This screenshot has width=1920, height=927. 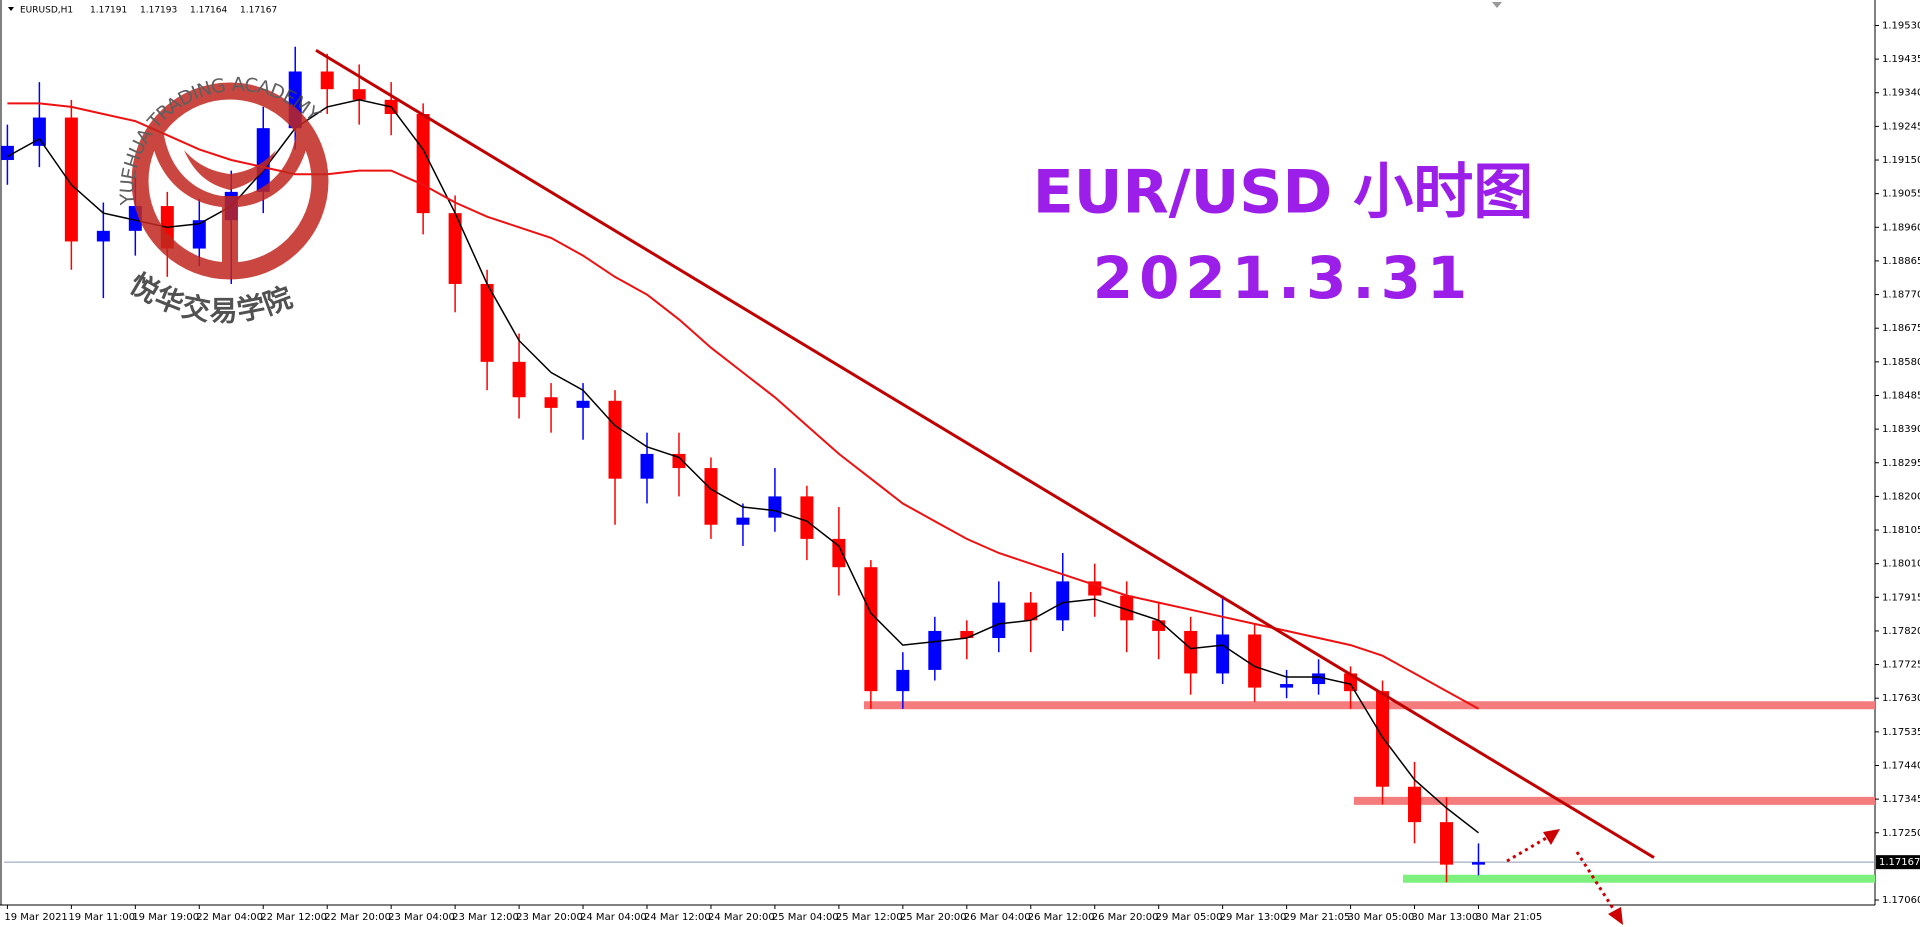 I want to click on ohlc-value: 1.17191, so click(x=108, y=11).